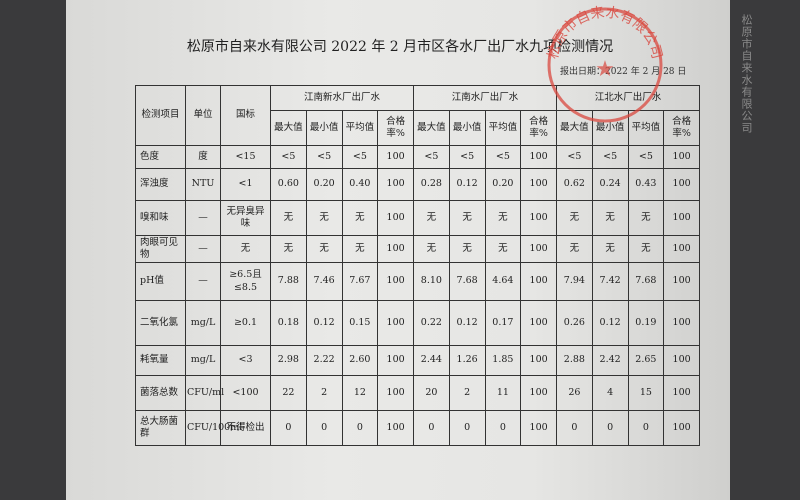 This screenshot has height=500, width=800. Describe the element at coordinates (431, 360) in the screenshot. I see `table-cell: 2.44` at that location.